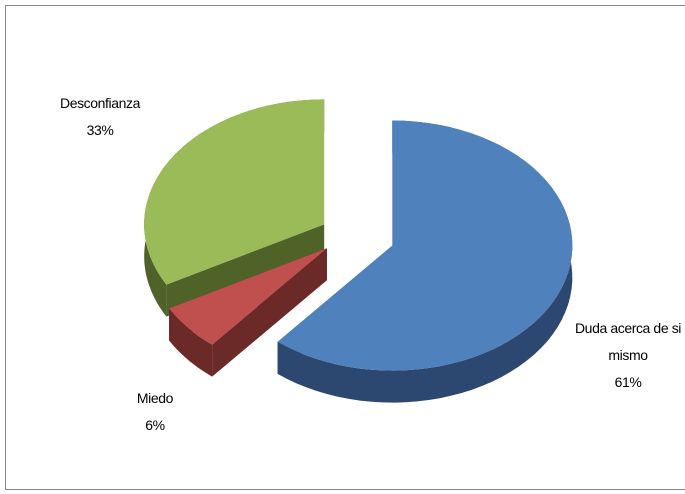 This screenshot has height=494, width=685. I want to click on value-label: 33%, so click(100, 130).